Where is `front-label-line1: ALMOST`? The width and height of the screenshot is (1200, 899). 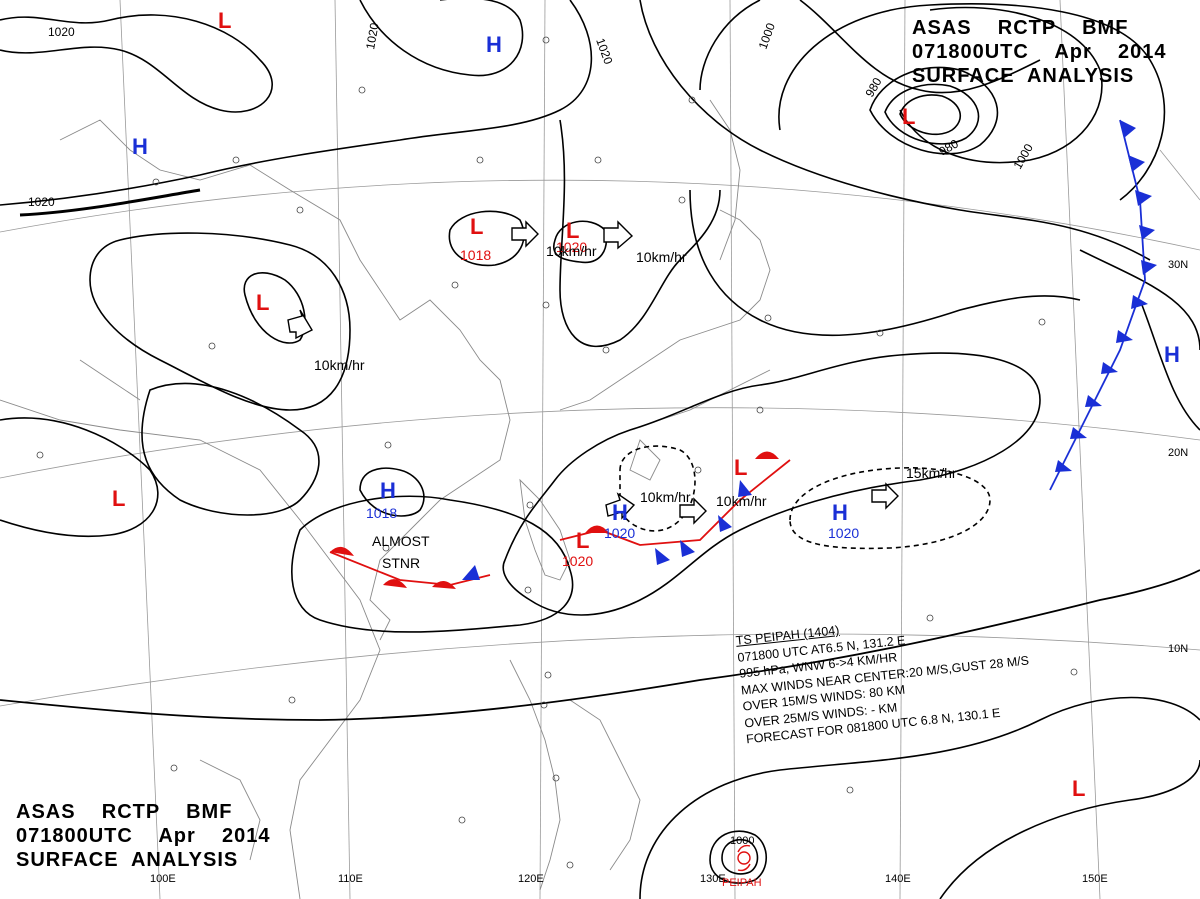 front-label-line1: ALMOST is located at coordinates (401, 541).